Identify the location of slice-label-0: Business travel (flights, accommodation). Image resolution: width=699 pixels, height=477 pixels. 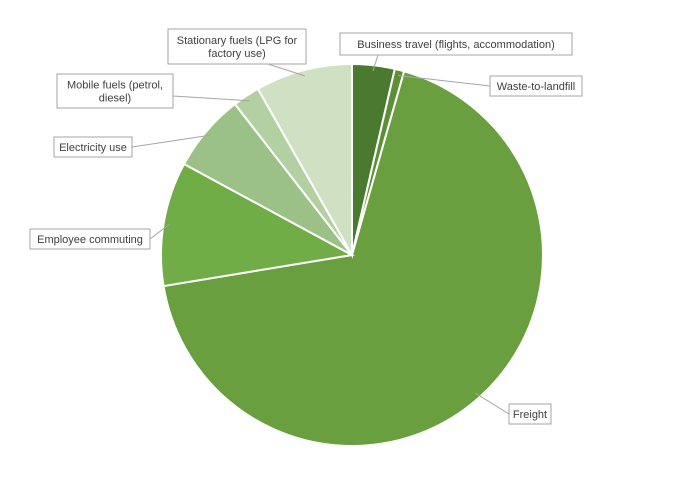
(456, 44).